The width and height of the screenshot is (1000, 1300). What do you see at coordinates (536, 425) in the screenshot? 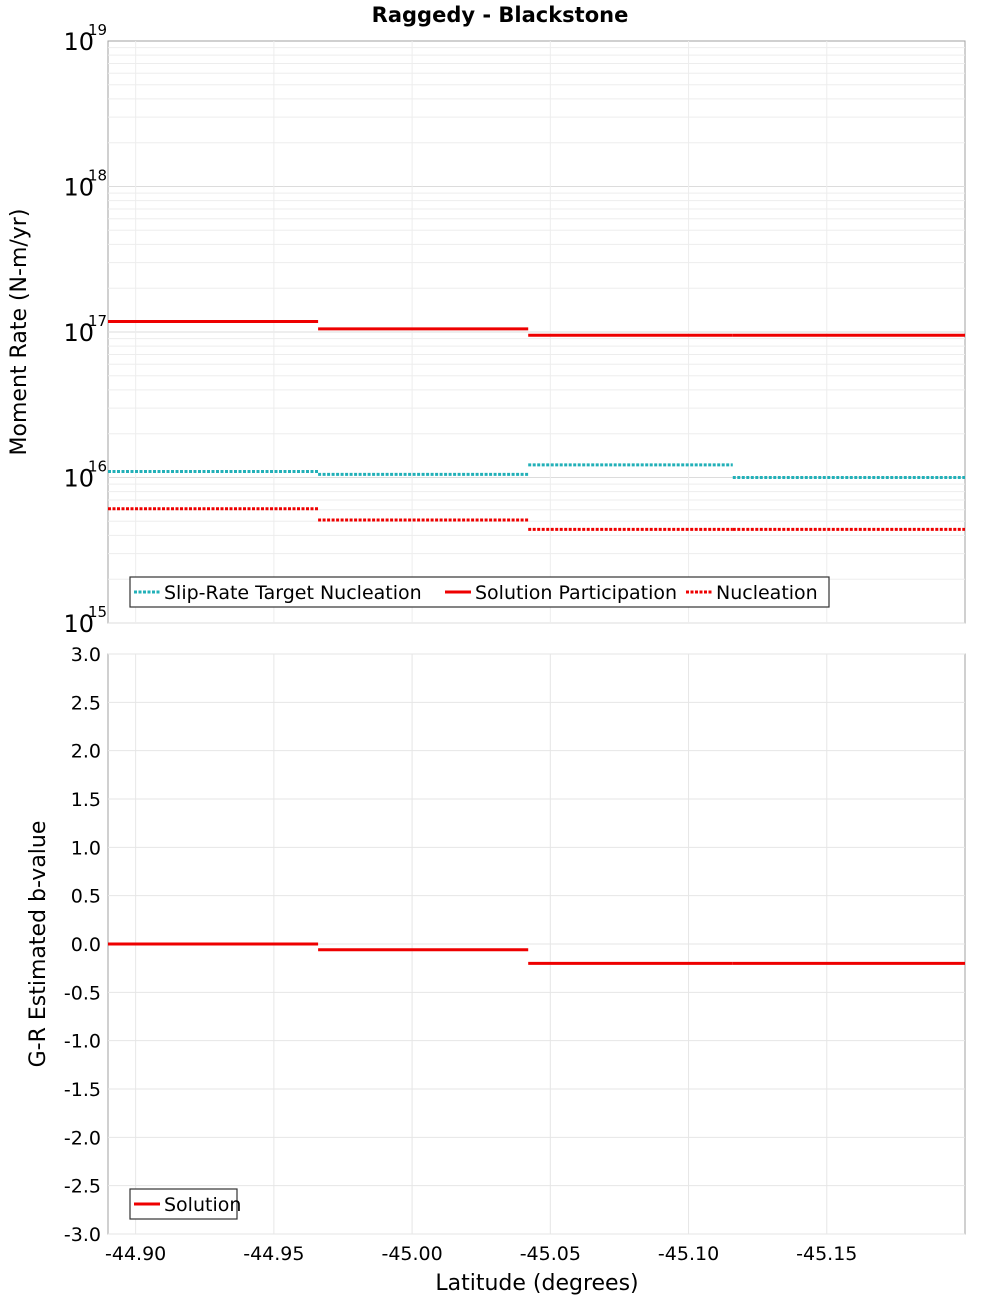
I see `moment-rate-series` at bounding box center [536, 425].